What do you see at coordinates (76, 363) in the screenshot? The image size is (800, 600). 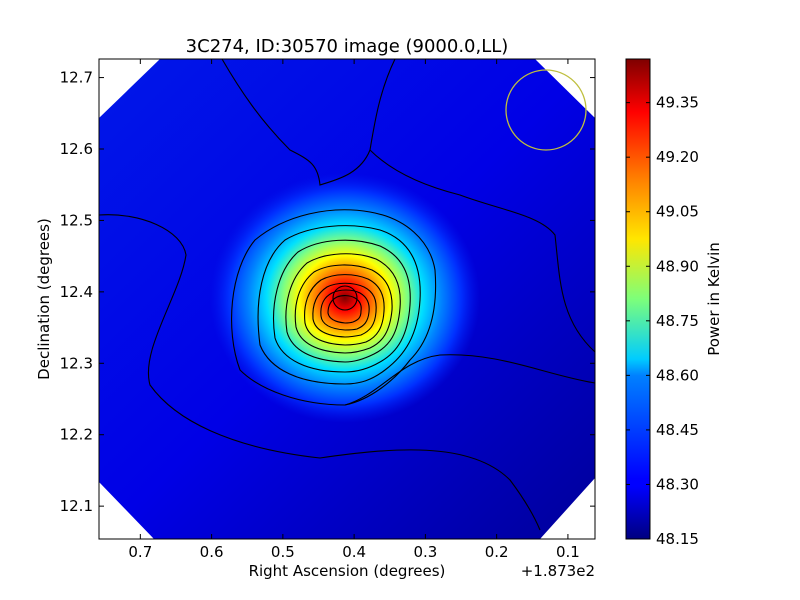 I see `y-tick-label: 12.3` at bounding box center [76, 363].